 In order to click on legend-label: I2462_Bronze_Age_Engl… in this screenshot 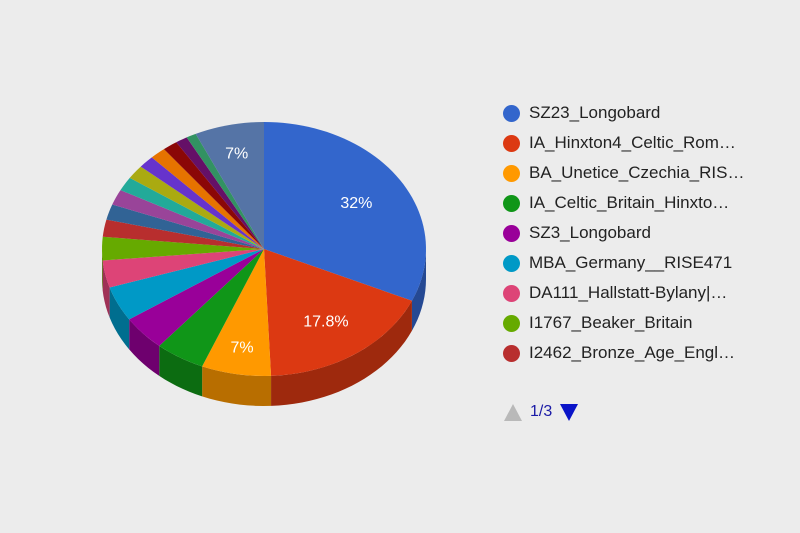, I will do `click(632, 352)`.